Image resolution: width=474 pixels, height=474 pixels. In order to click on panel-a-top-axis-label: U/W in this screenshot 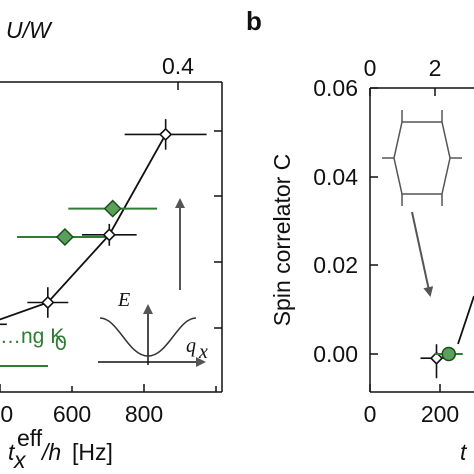, I will do `click(29, 30)`.